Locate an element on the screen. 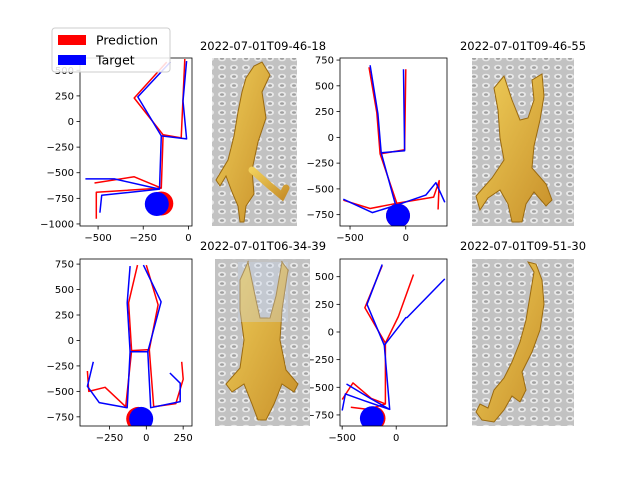  plot-top-middle: −500 0 −750 −500 −250 0 250 500 750 is located at coordinates (377, 150).